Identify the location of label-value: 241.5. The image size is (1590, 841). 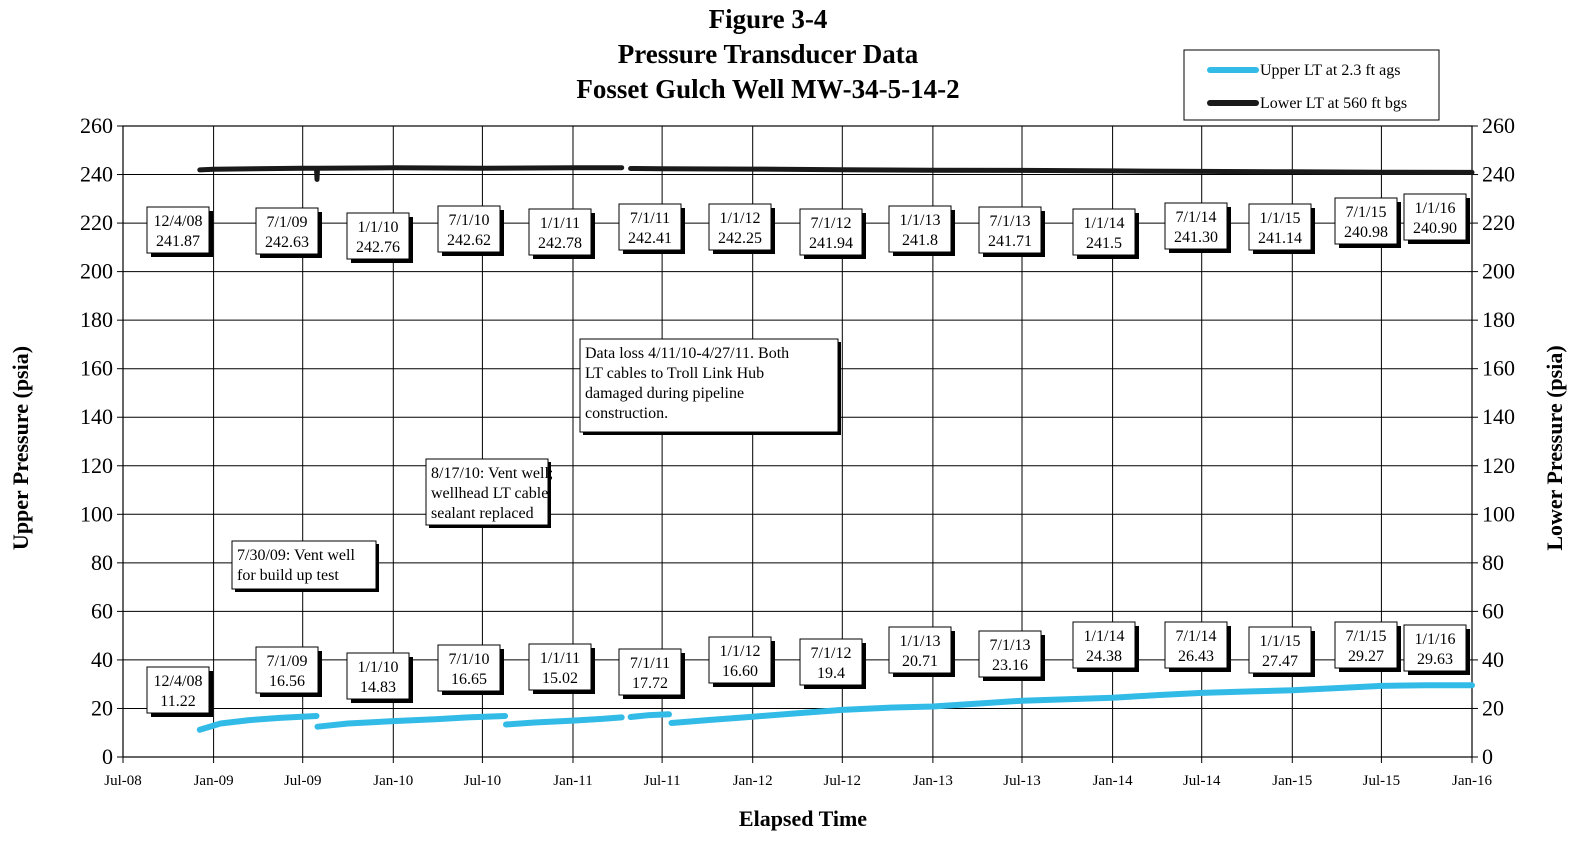
(1104, 243).